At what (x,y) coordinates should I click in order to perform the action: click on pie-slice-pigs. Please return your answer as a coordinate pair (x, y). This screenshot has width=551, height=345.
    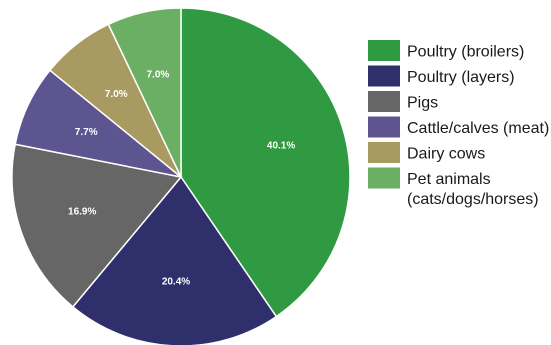
    Looking at the image, I should click on (97, 225).